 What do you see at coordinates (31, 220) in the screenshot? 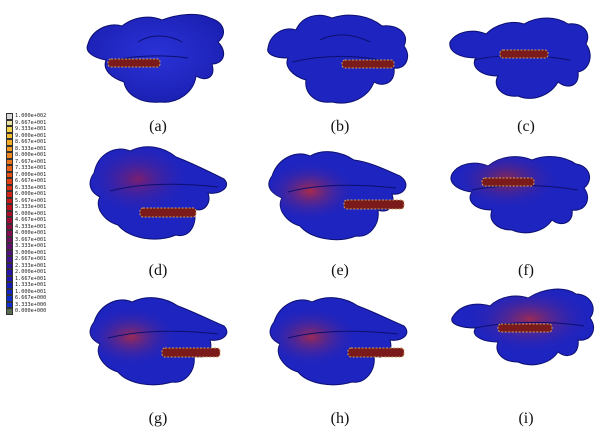
I see `legend-value: 4.667e+001` at bounding box center [31, 220].